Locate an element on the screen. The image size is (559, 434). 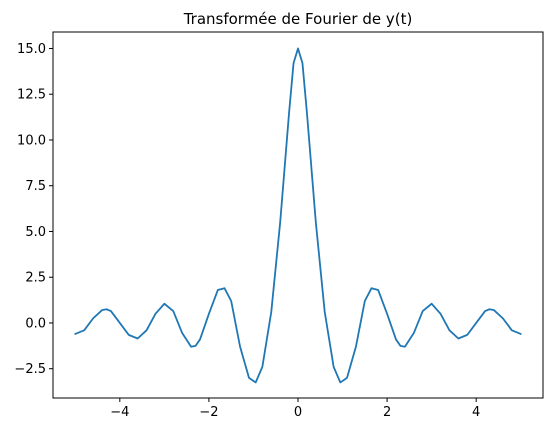
y-tick-label: 10.0 is located at coordinates (31, 140).